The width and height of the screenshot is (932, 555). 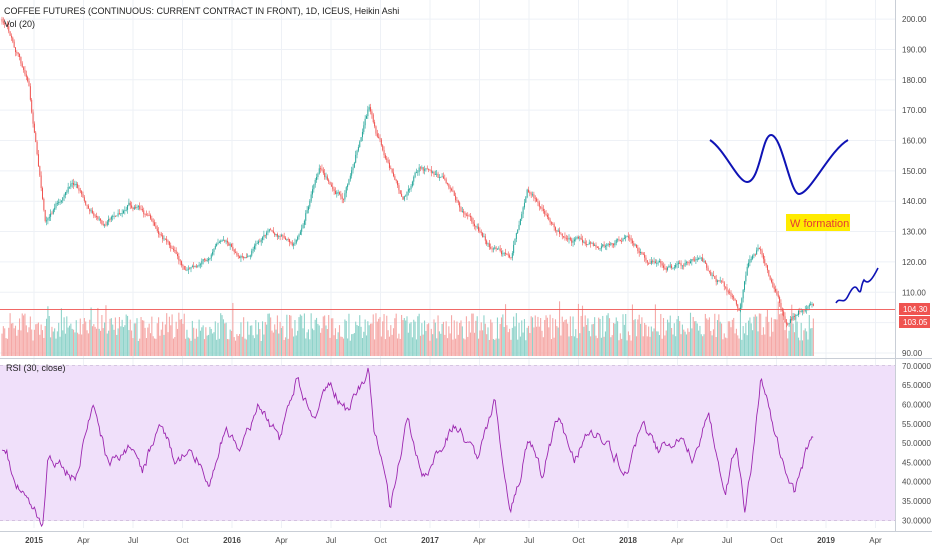 What do you see at coordinates (818, 222) in the screenshot?
I see `w-formation-annotation: W formation` at bounding box center [818, 222].